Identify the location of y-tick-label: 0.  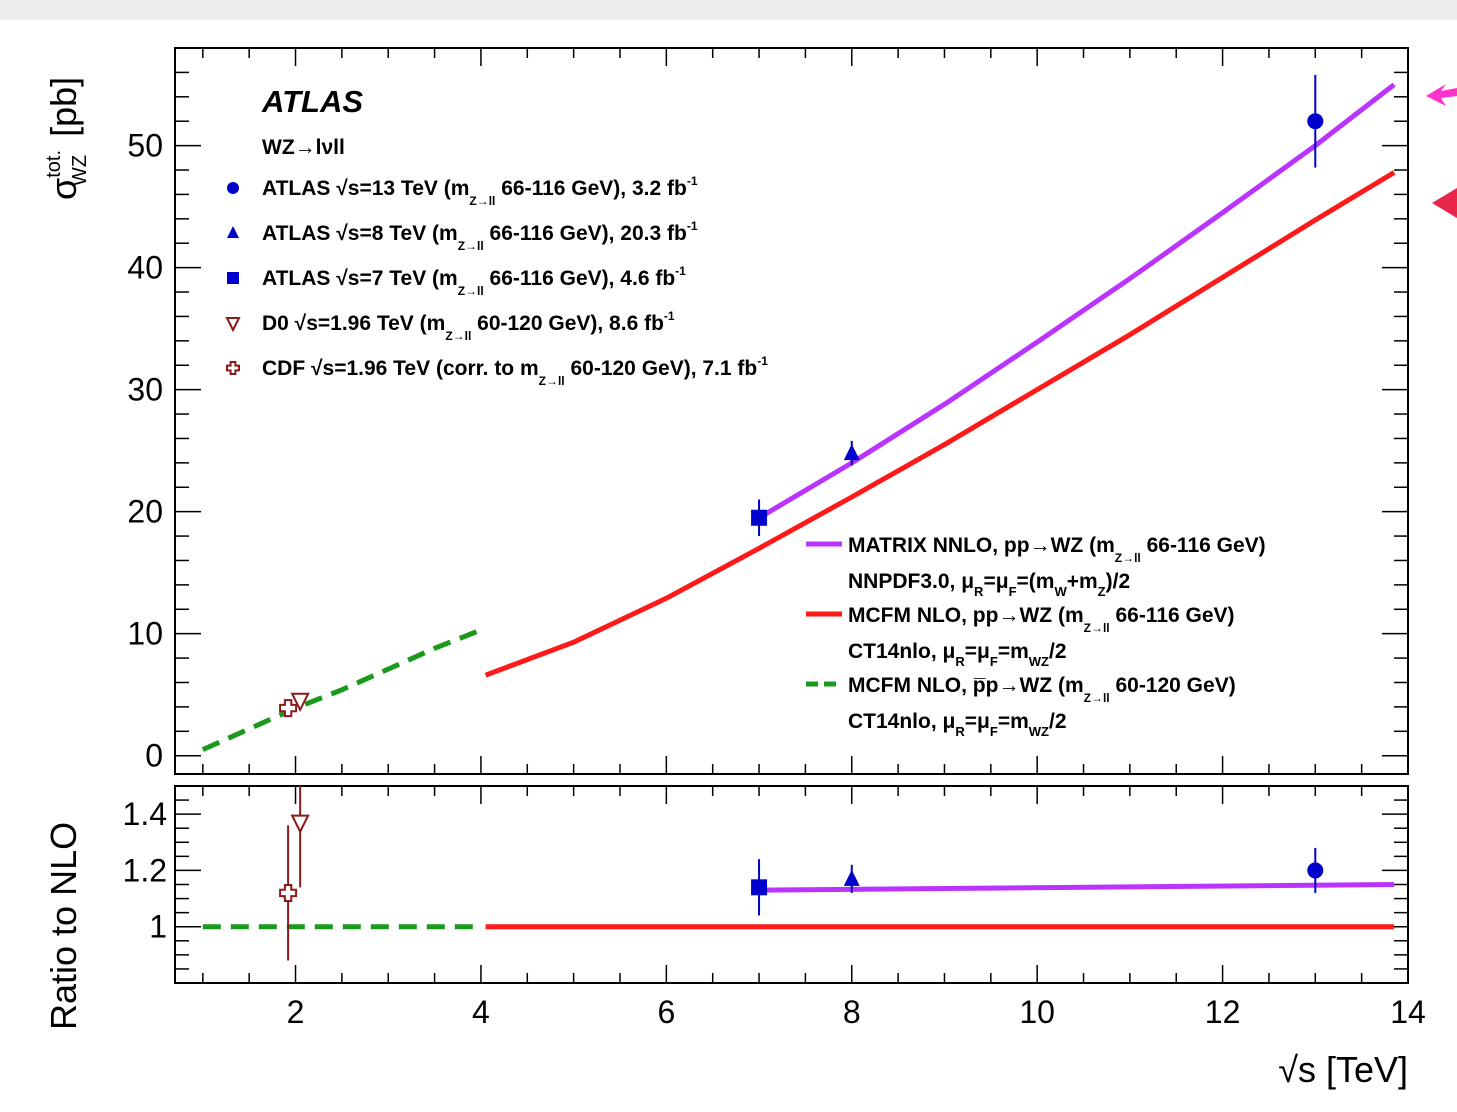
(154, 756).